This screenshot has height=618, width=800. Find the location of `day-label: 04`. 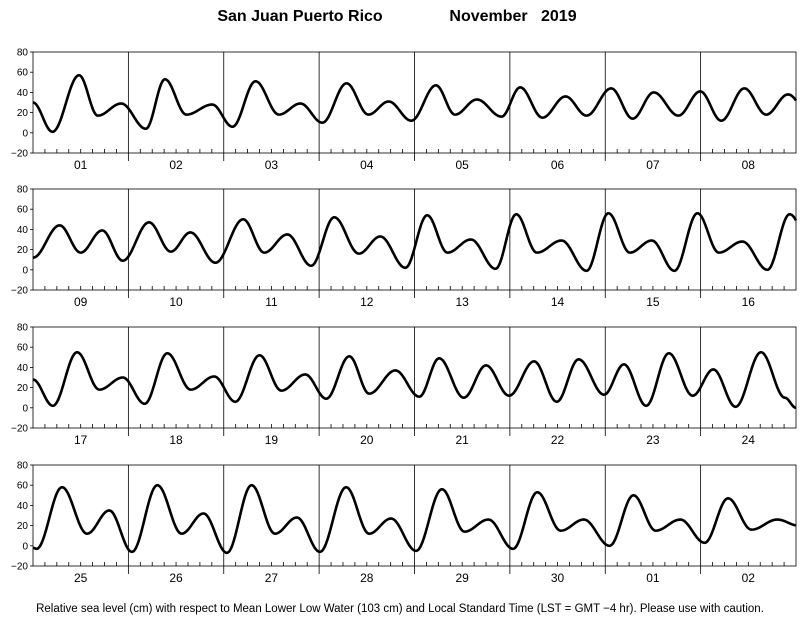

day-label: 04 is located at coordinates (367, 165).